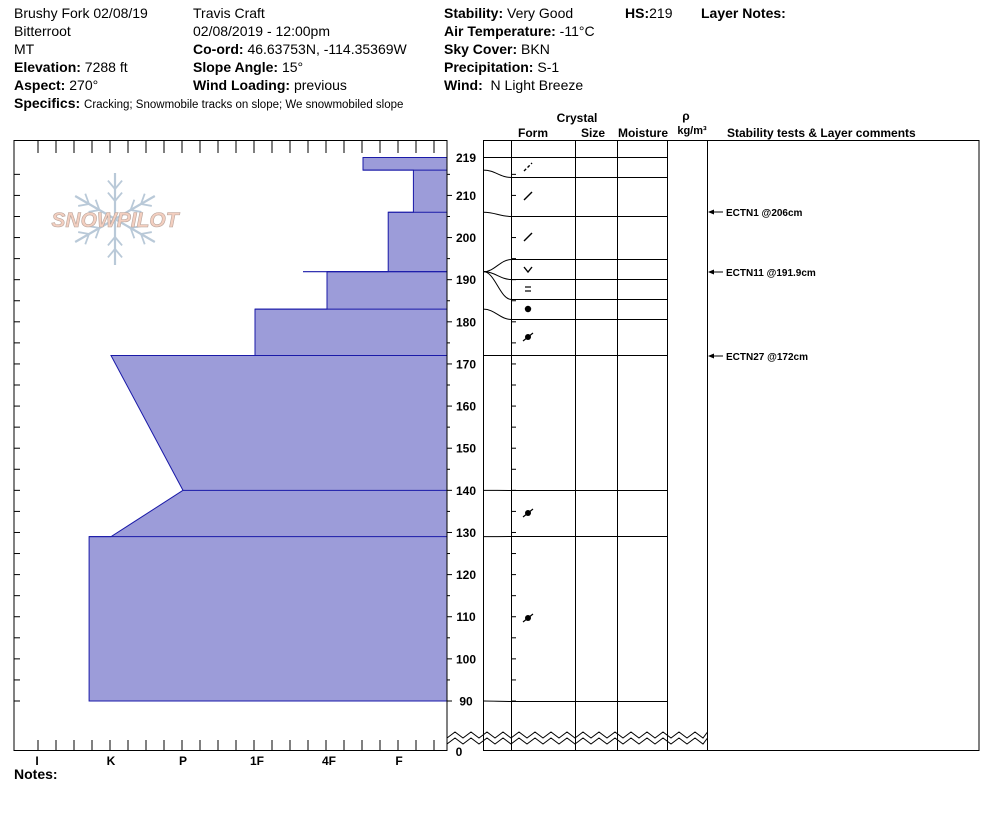 The image size is (994, 840). What do you see at coordinates (24, 49) in the screenshot?
I see `state: MT` at bounding box center [24, 49].